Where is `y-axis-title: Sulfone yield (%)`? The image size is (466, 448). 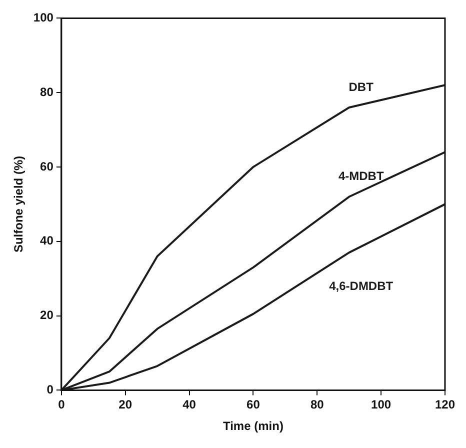
y-axis-title: Sulfone yield (%) is located at coordinates (19, 204).